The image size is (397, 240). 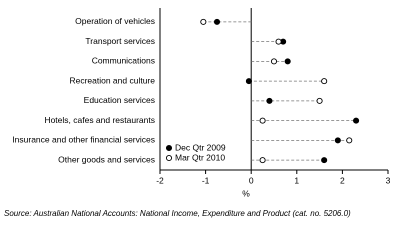 What do you see at coordinates (160, 180) in the screenshot?
I see `x-tick-label: -2` at bounding box center [160, 180].